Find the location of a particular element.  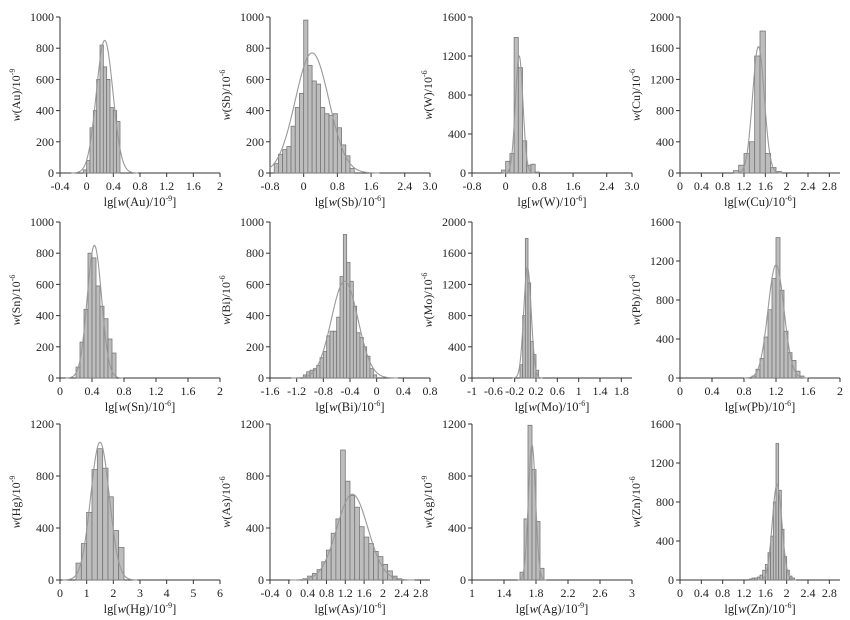

x-tick-label: 2.6 is located at coordinates (600, 593).